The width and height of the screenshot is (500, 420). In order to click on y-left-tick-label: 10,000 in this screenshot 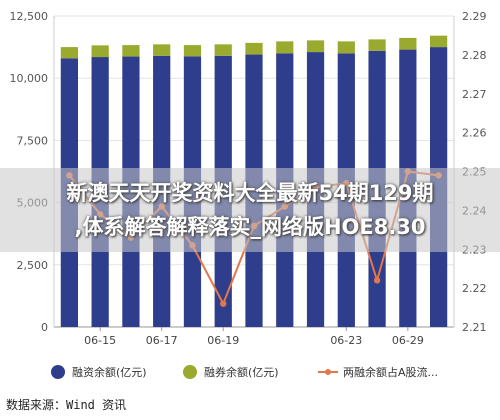, I will do `click(29, 78)`.